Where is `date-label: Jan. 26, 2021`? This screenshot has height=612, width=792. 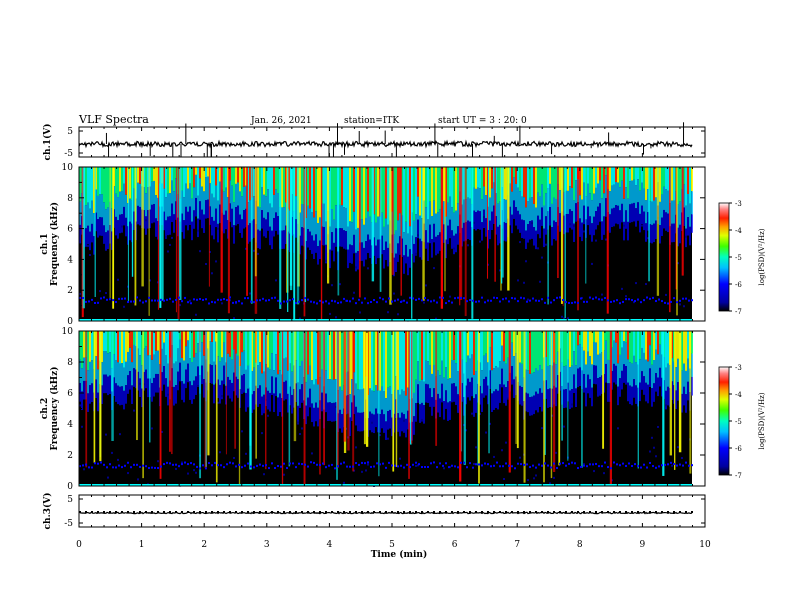 date-label: Jan. 26, 2021 is located at coordinates (281, 121).